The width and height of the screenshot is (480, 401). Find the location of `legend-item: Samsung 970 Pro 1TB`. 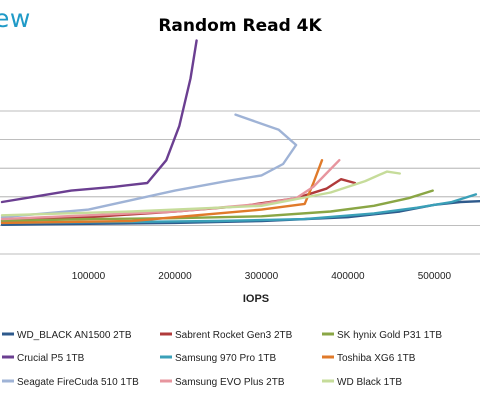

legend-item: Samsung 970 Pro 1TB is located at coordinates (218, 358).